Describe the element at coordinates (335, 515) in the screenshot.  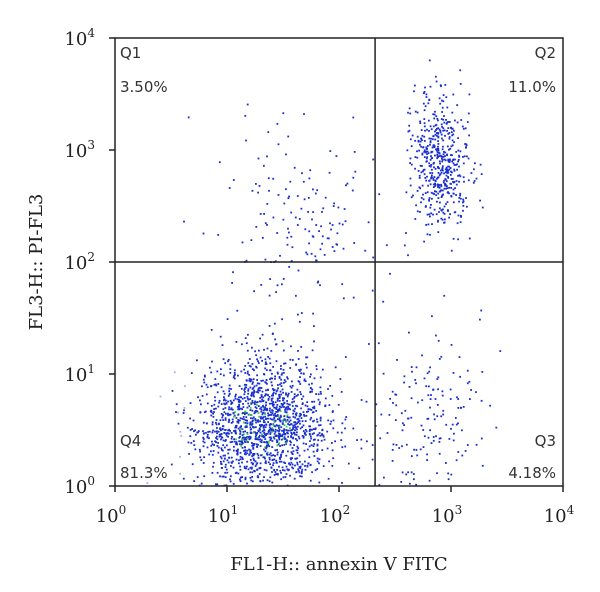
I see `x-tick-label: 102` at that location.